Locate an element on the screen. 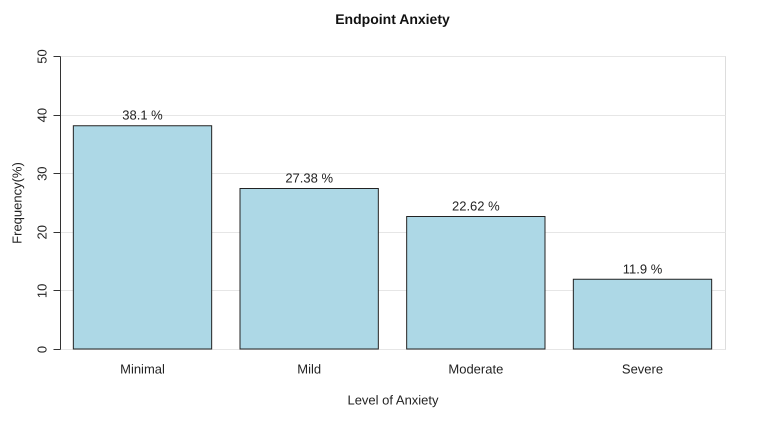 This screenshot has width=772, height=443. x-tick-label: Moderate is located at coordinates (476, 369).